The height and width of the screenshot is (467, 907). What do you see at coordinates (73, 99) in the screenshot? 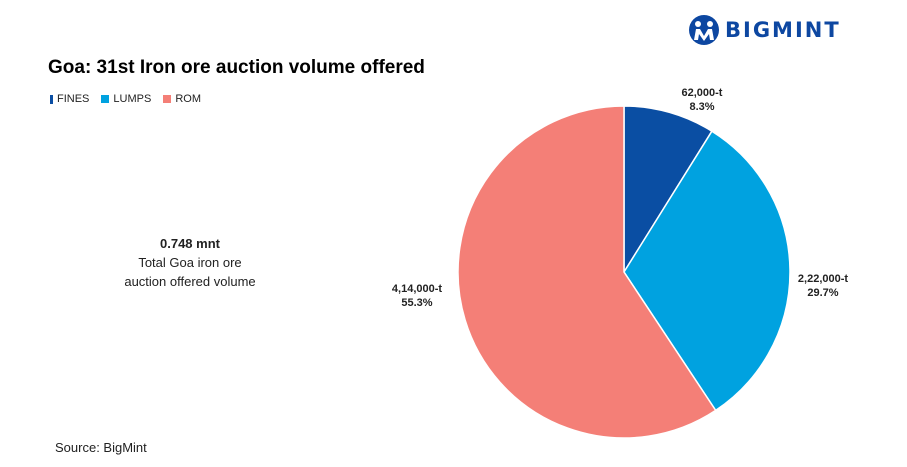
I see `legend-label: FINES` at bounding box center [73, 99].